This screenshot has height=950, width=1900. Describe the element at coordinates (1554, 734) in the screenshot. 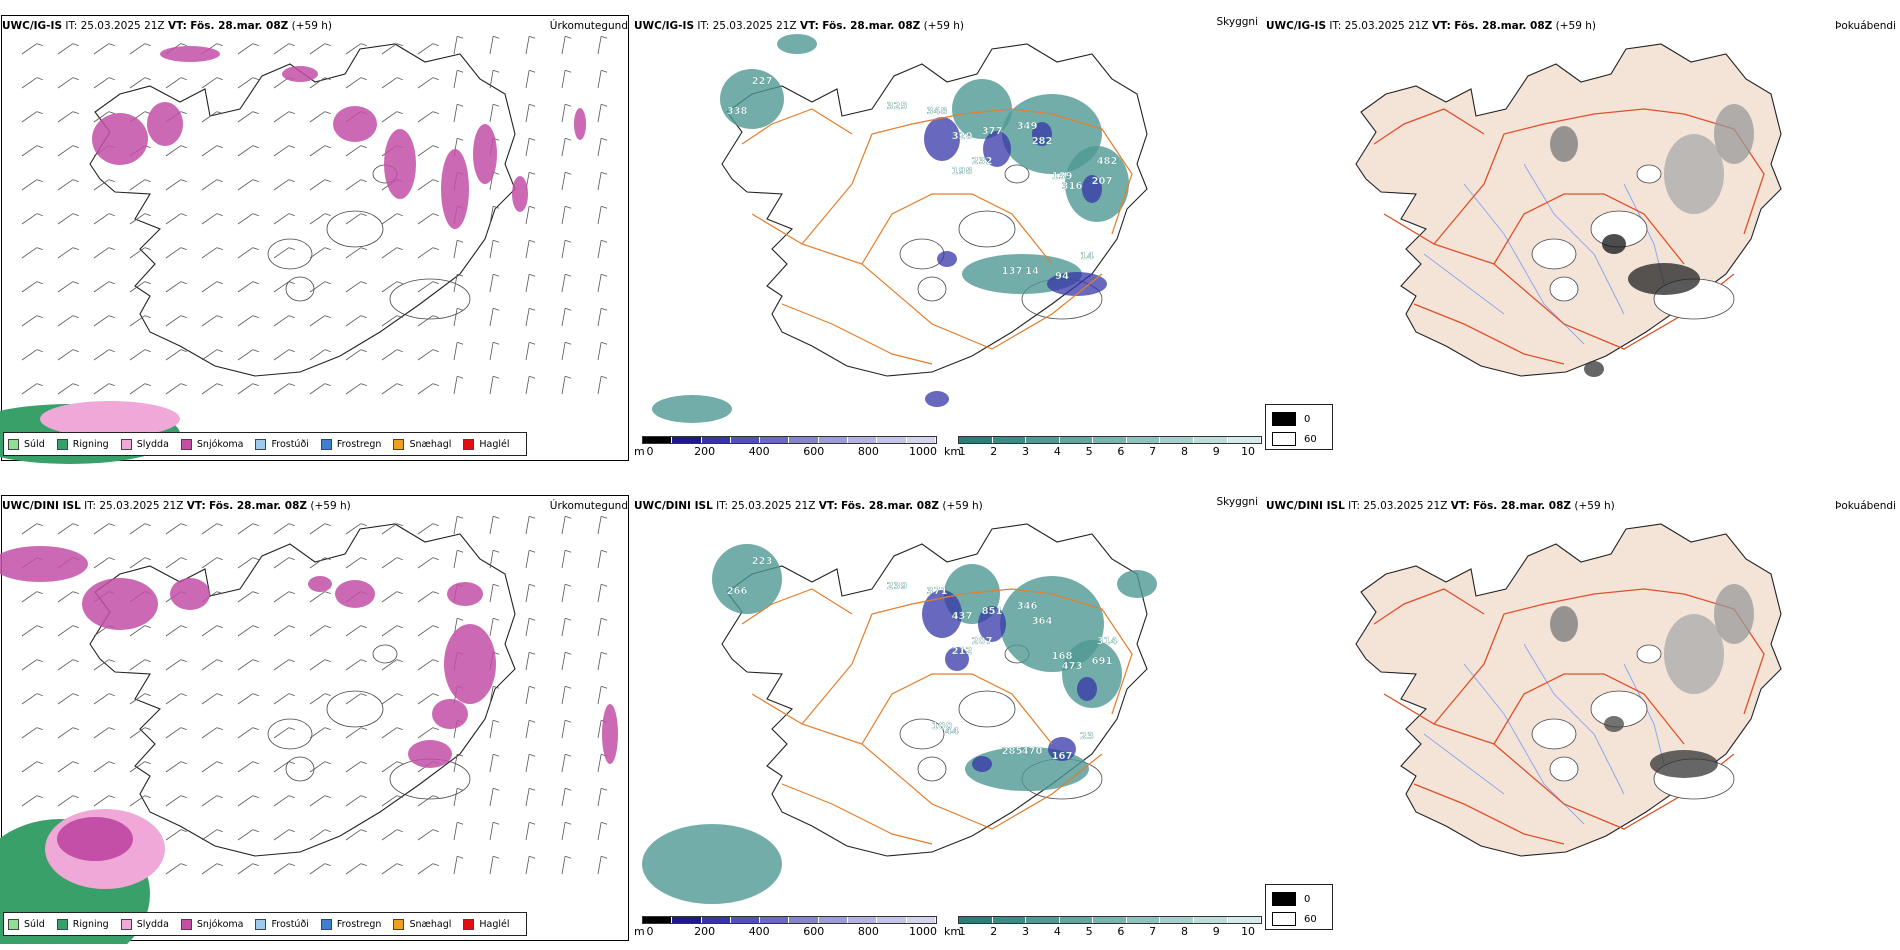

I see `glacier` at that location.